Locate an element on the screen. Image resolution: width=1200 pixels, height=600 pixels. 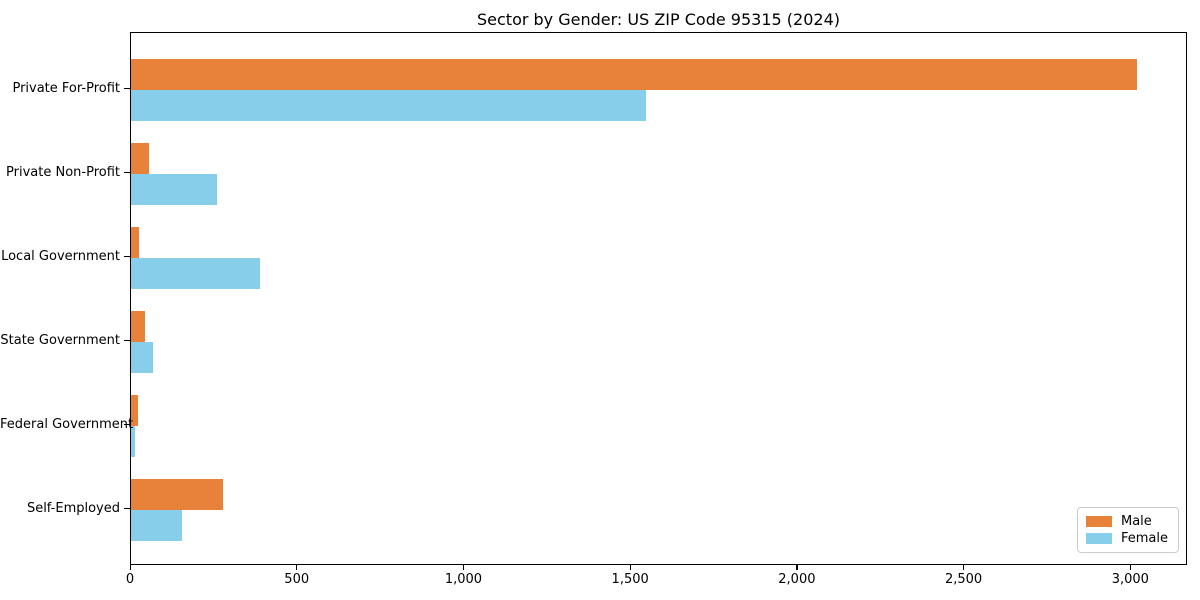
x-tick-label-1-000: 1,000 is located at coordinates (463, 579).